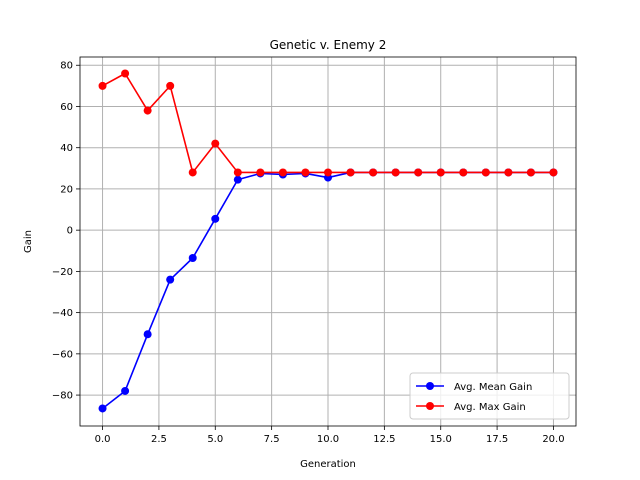  What do you see at coordinates (62, 313) in the screenshot?
I see `y-tick-label: −40` at bounding box center [62, 313].